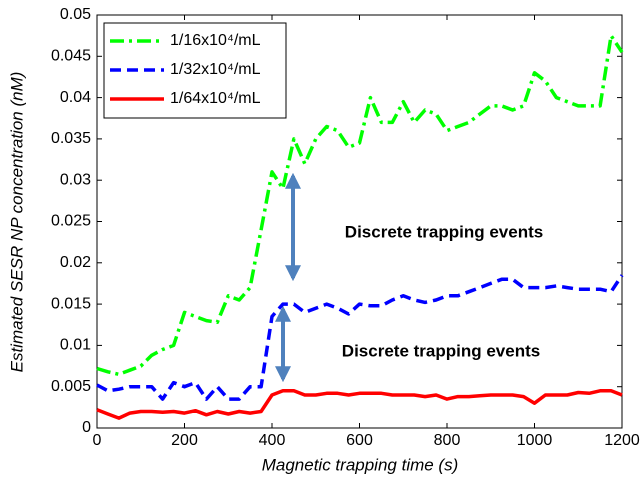 The image size is (642, 481). I want to click on y-tick-label: 0.035, so click(71, 138).